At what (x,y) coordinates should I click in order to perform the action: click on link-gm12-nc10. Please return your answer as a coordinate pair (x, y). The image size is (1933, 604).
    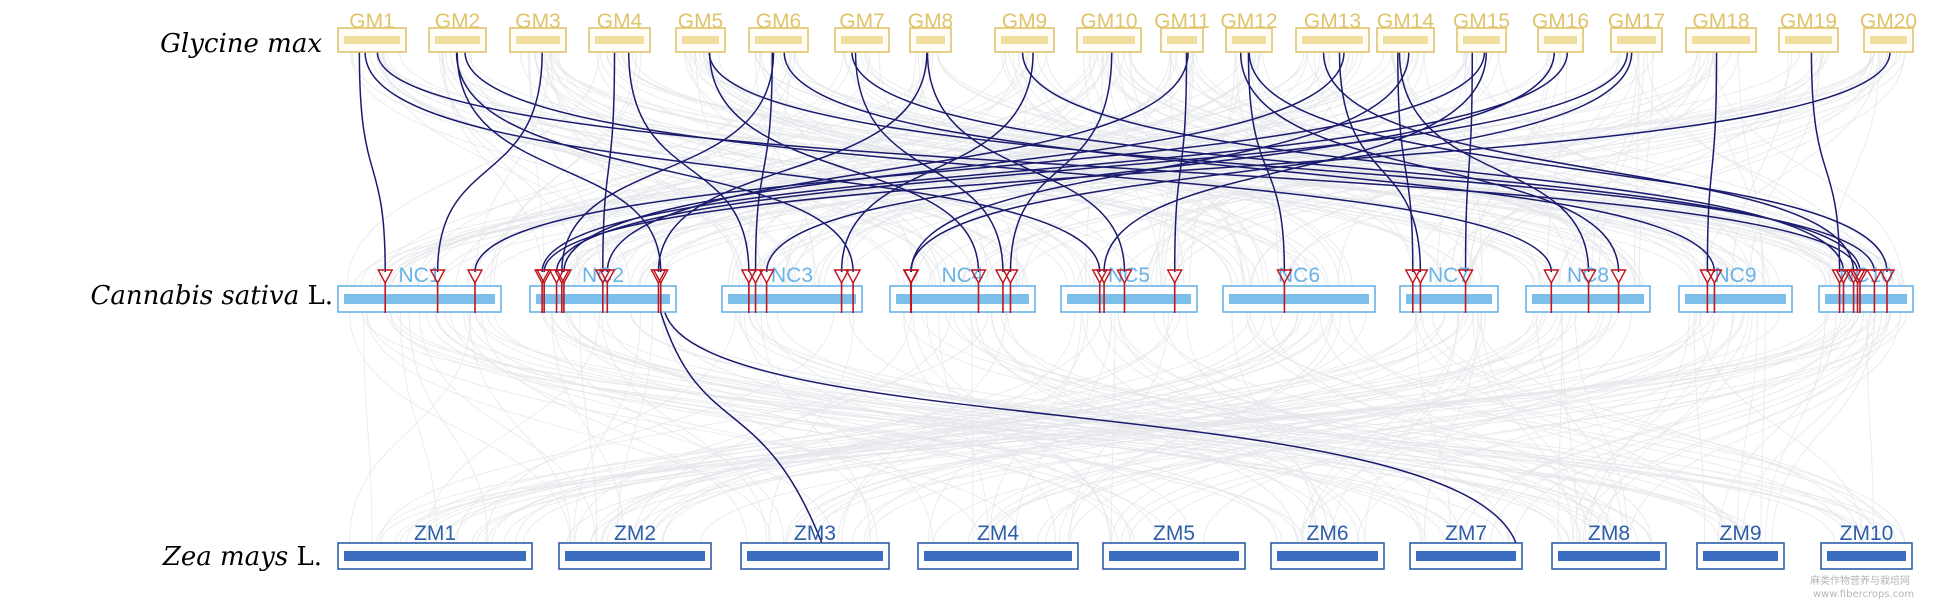
    Looking at the image, I should click on (1568, 162).